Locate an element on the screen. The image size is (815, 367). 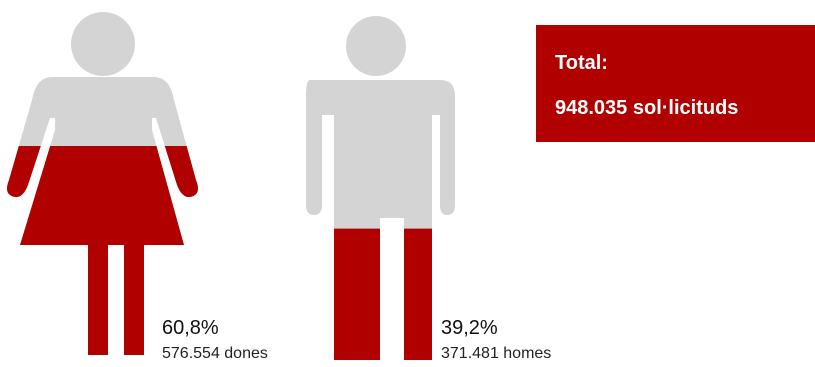
men-percent-label: 39,2% is located at coordinates (469, 328).